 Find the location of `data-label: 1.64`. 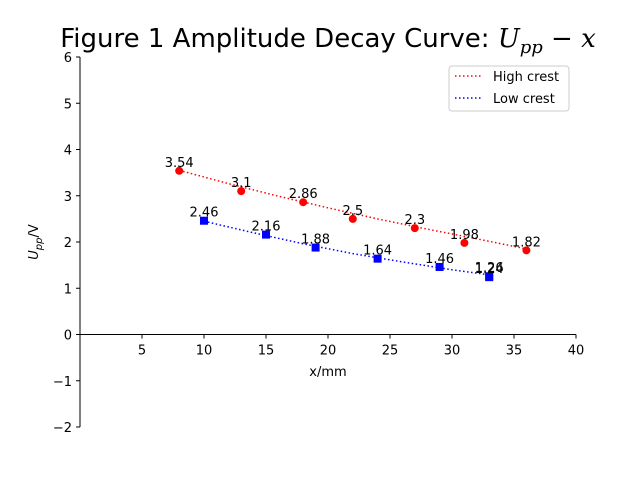

data-label: 1.64 is located at coordinates (377, 251).